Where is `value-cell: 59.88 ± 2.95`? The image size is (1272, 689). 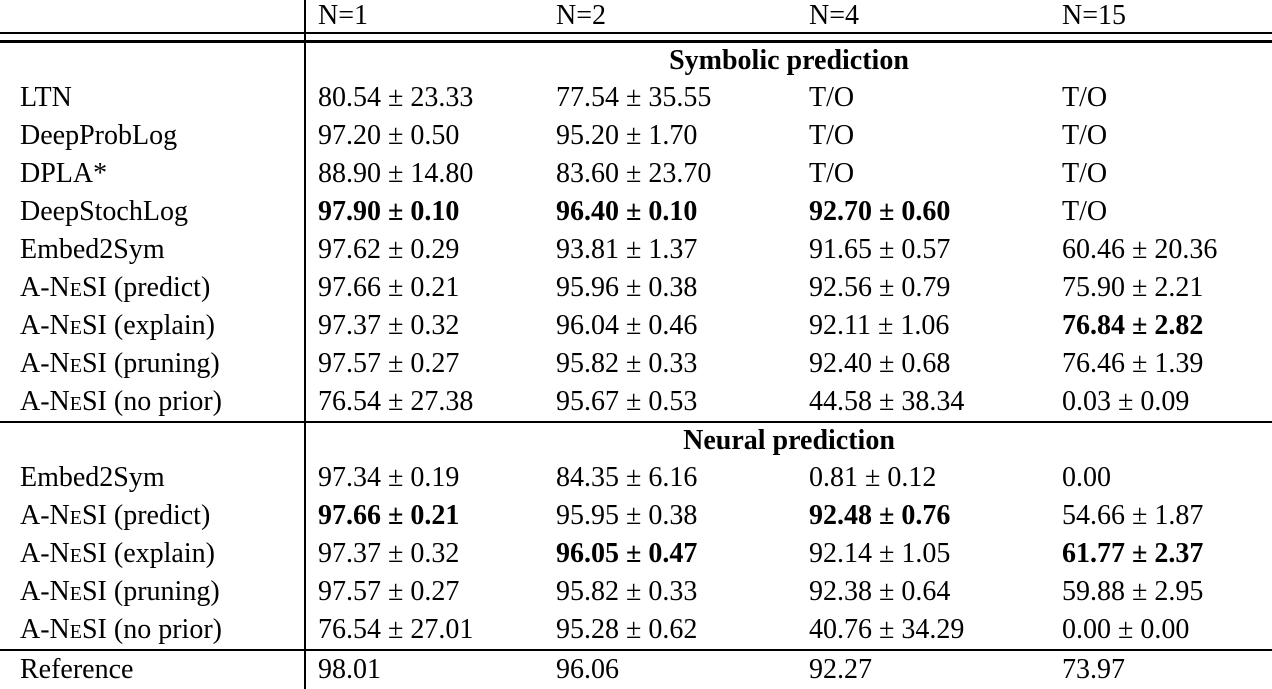
value-cell: 59.88 ± 2.95 is located at coordinates (1133, 591).